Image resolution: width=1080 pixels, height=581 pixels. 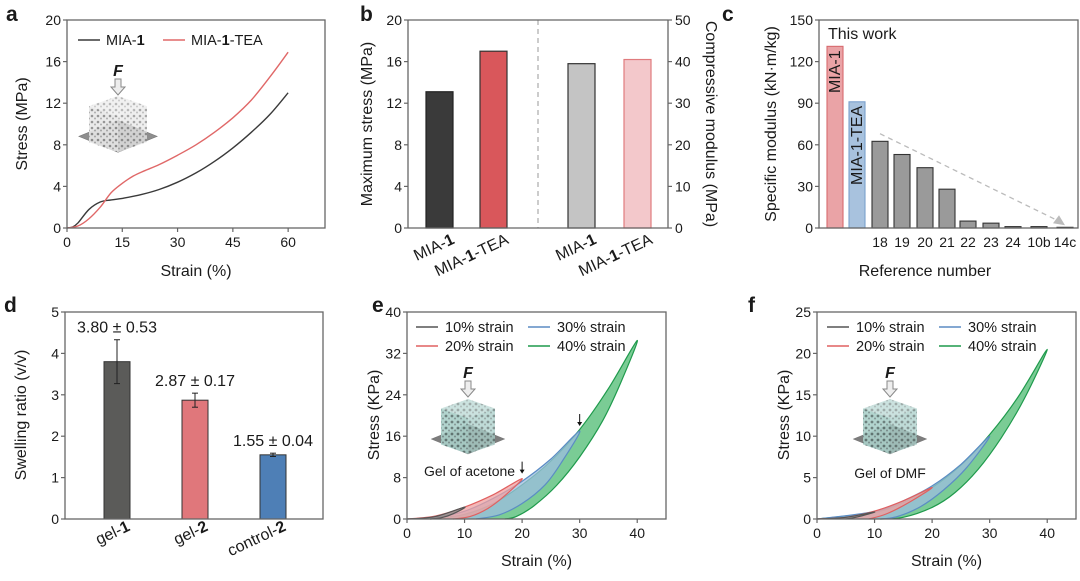 I want to click on y-tick-label: 25, so click(x=803, y=312).